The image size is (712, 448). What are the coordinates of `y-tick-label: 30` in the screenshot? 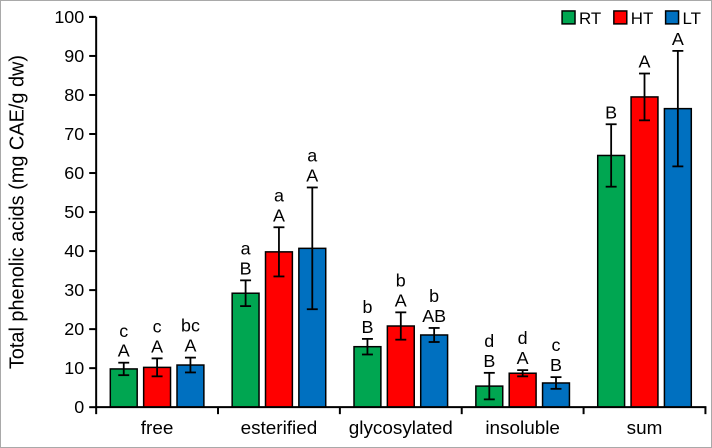 It's located at (74, 290).